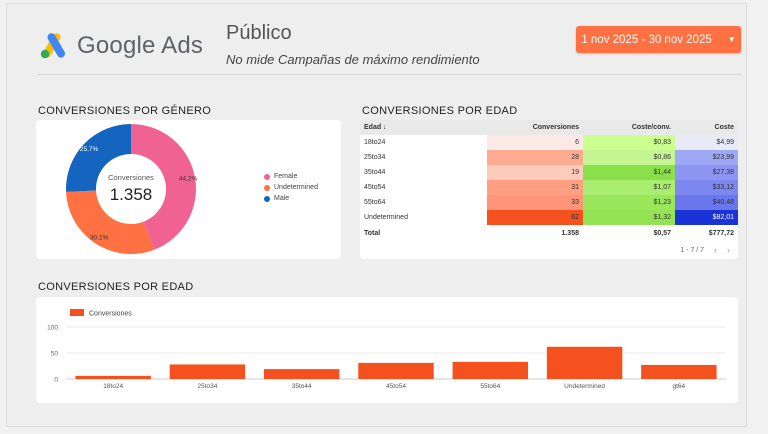 The height and width of the screenshot is (434, 768). I want to click on page-subtitle: No mide Campañas de máximo rendimiento, so click(353, 59).